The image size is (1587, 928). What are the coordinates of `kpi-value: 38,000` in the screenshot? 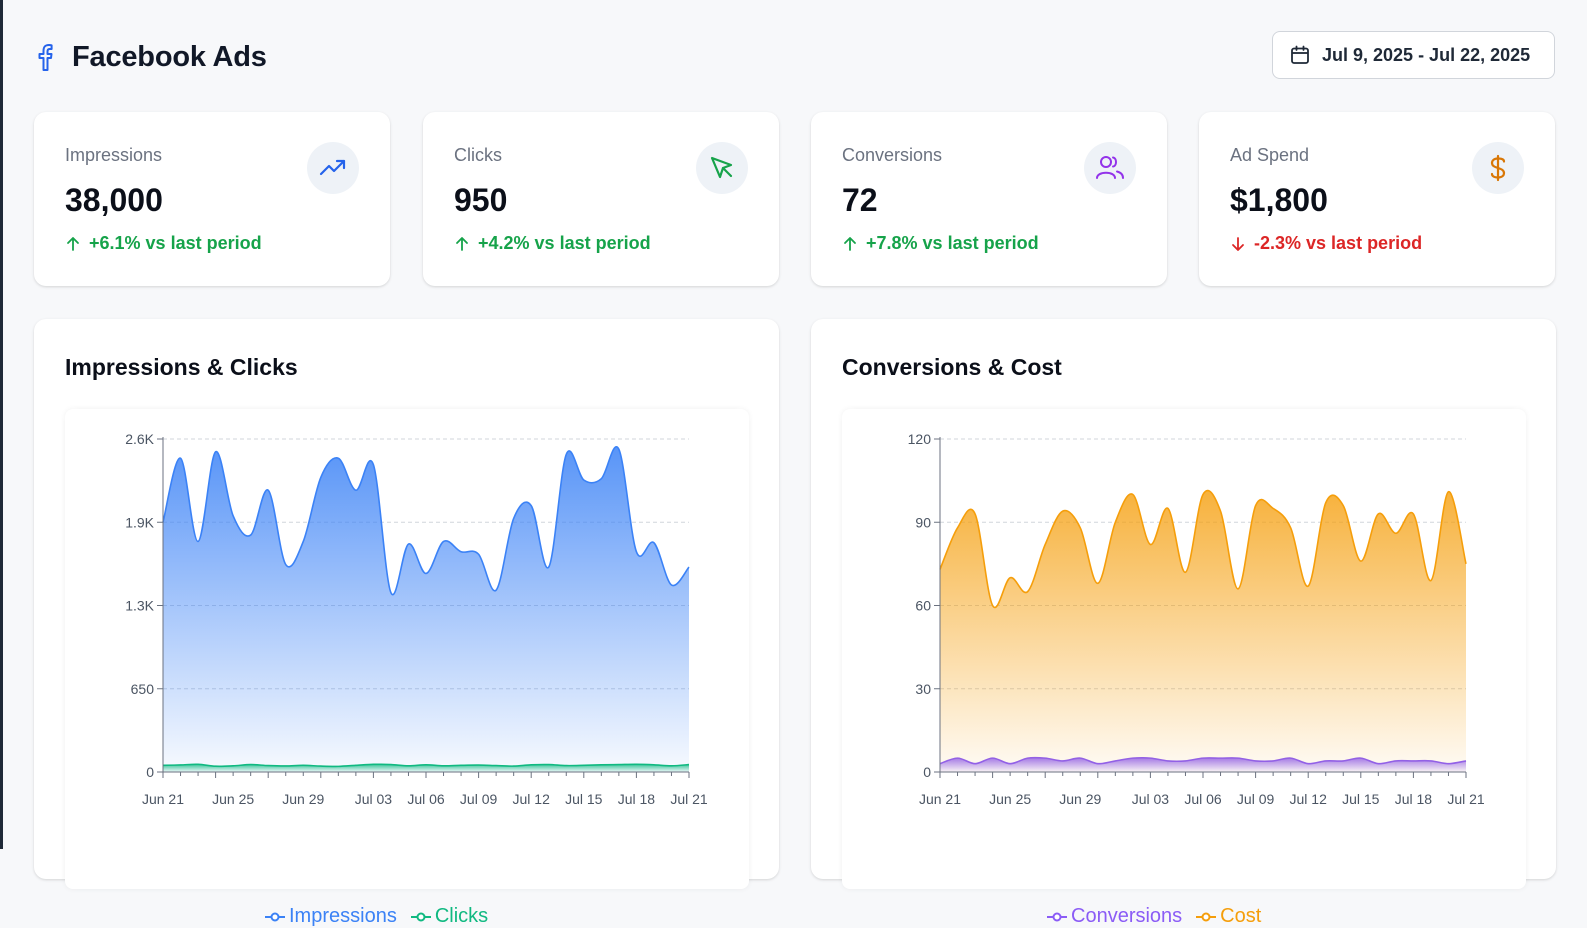 It's located at (114, 200).